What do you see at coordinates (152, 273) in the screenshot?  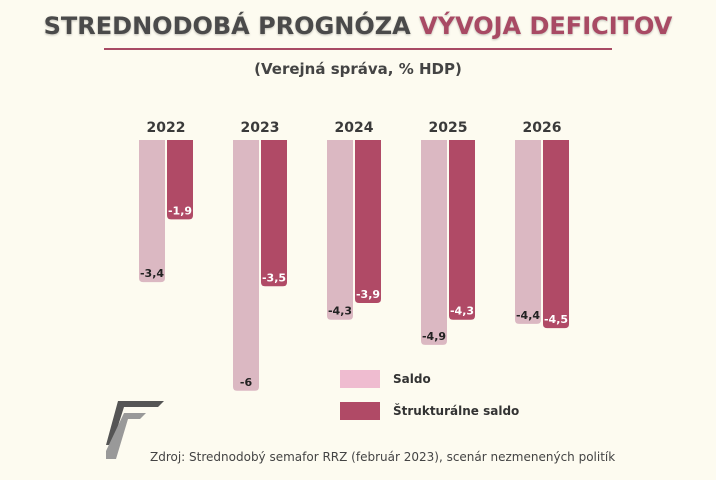 I see `data-label: -3,4` at bounding box center [152, 273].